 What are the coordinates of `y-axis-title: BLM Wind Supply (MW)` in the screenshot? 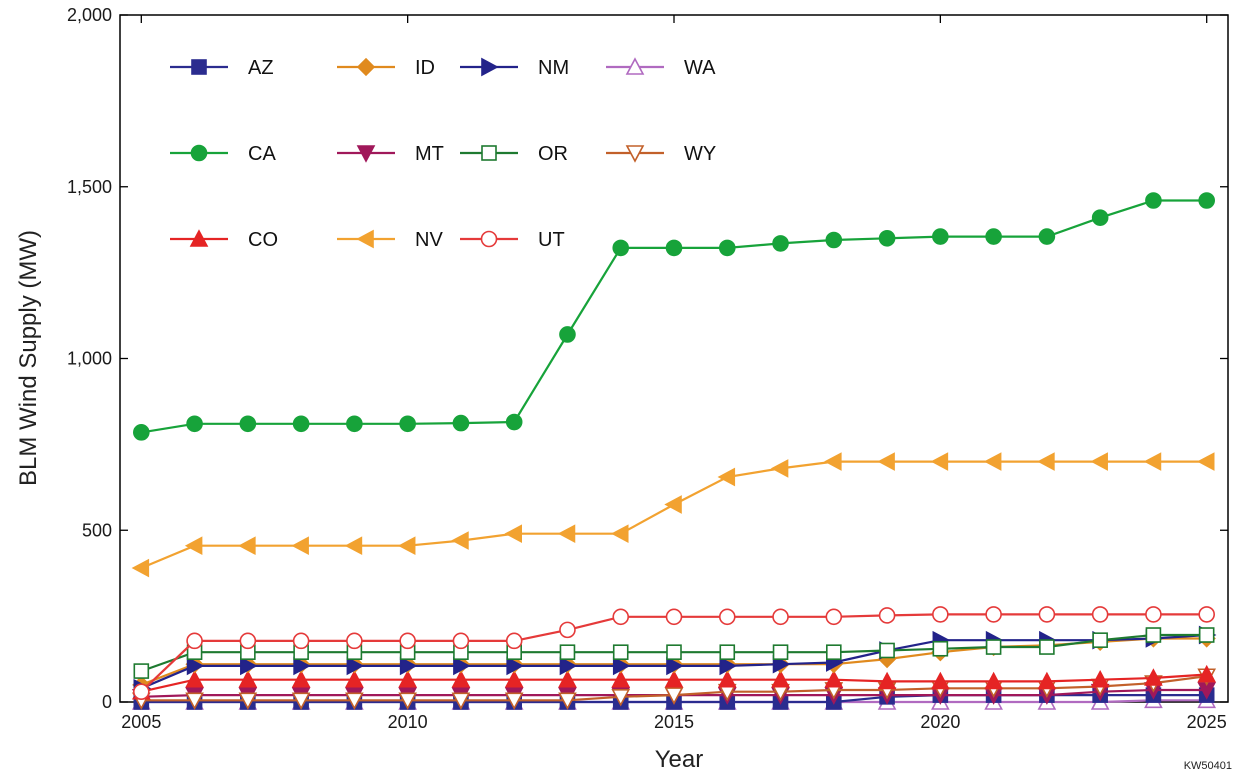 It's located at (28, 358).